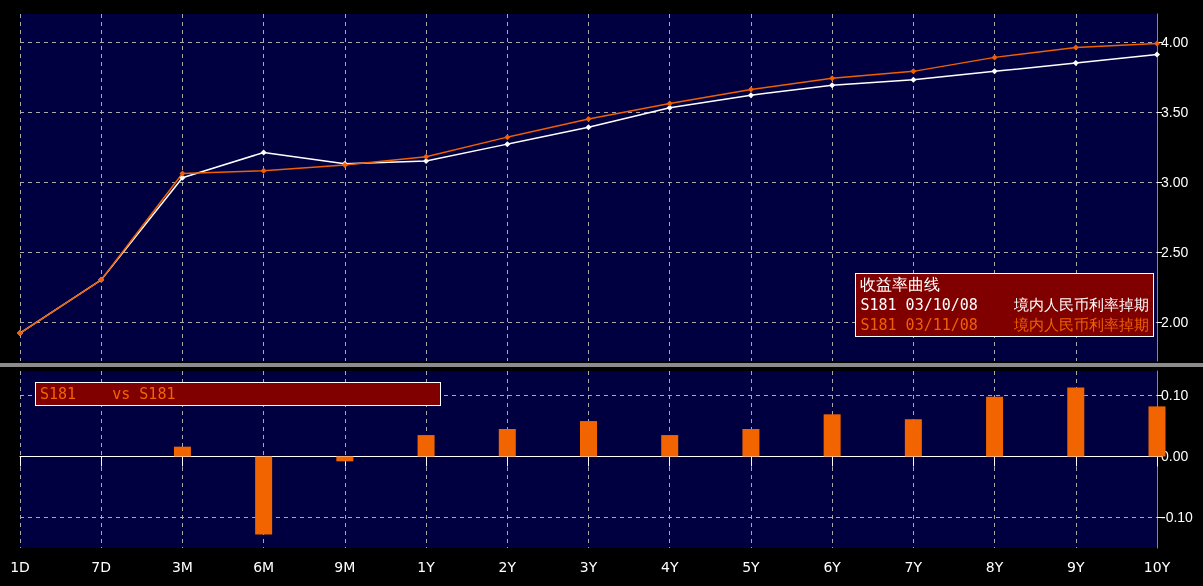 This screenshot has height=586, width=1203. What do you see at coordinates (1175, 181) in the screenshot?
I see `y-tick-label: 3.00` at bounding box center [1175, 181].